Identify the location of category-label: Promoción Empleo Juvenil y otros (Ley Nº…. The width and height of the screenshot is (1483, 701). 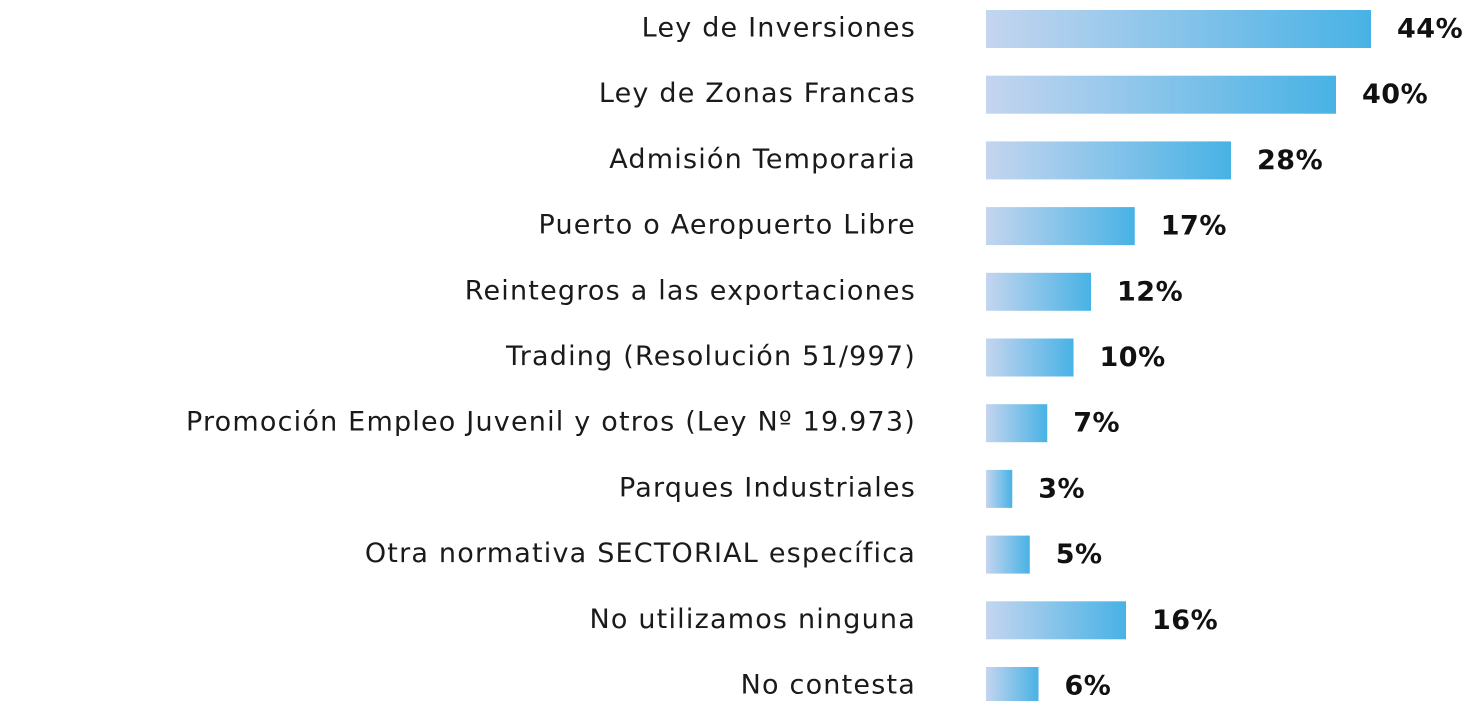
(551, 422).